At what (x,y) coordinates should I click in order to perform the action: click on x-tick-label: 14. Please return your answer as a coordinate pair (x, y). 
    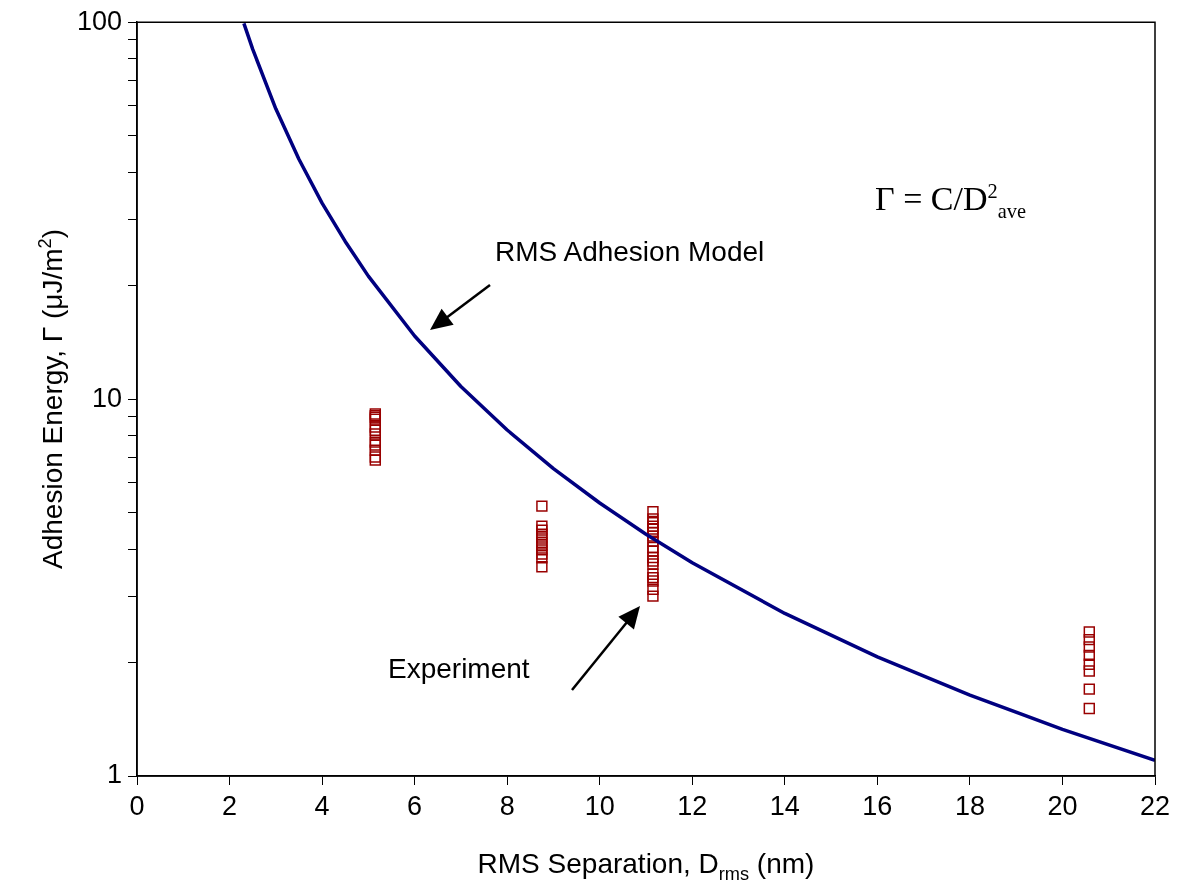
    Looking at the image, I should click on (784, 805).